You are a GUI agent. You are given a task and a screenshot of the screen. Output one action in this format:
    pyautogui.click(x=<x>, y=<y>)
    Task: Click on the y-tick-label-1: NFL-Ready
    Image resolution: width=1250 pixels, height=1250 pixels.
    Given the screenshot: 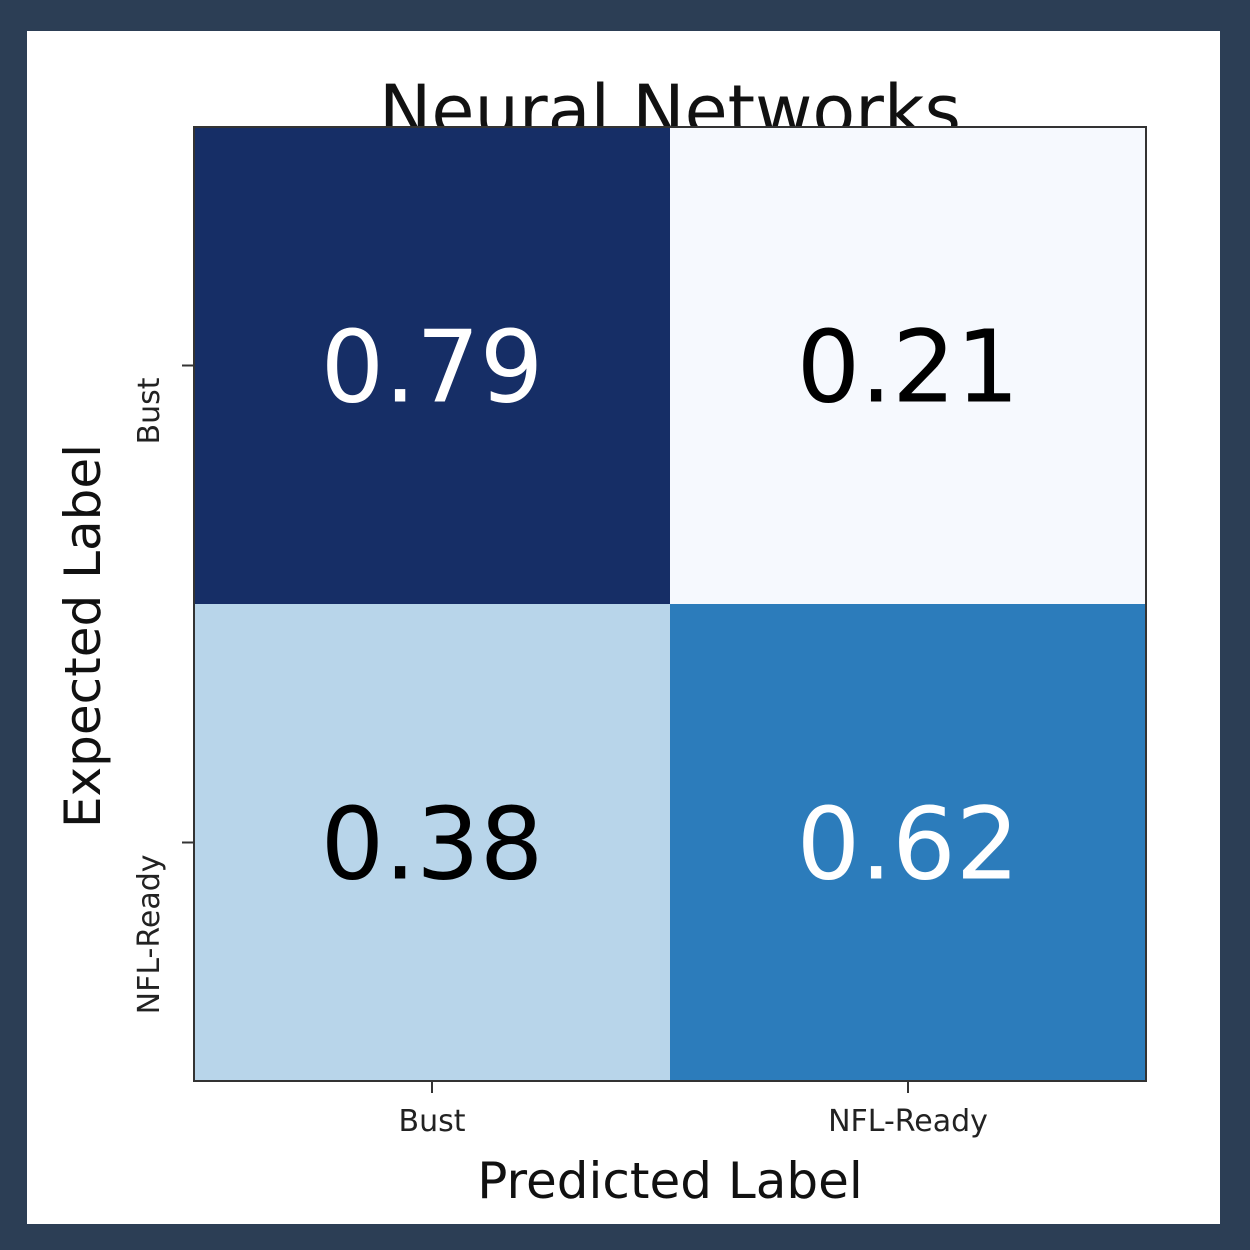 What is the action you would take?
    pyautogui.click(x=149, y=935)
    